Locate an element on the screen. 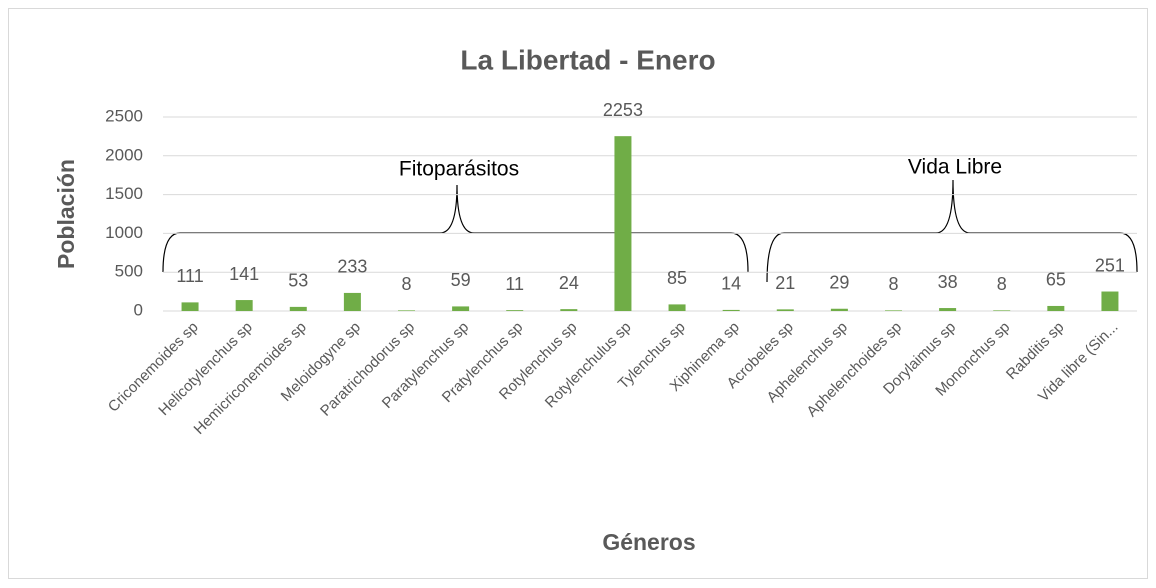  annotation: Vida Libre is located at coordinates (955, 167).